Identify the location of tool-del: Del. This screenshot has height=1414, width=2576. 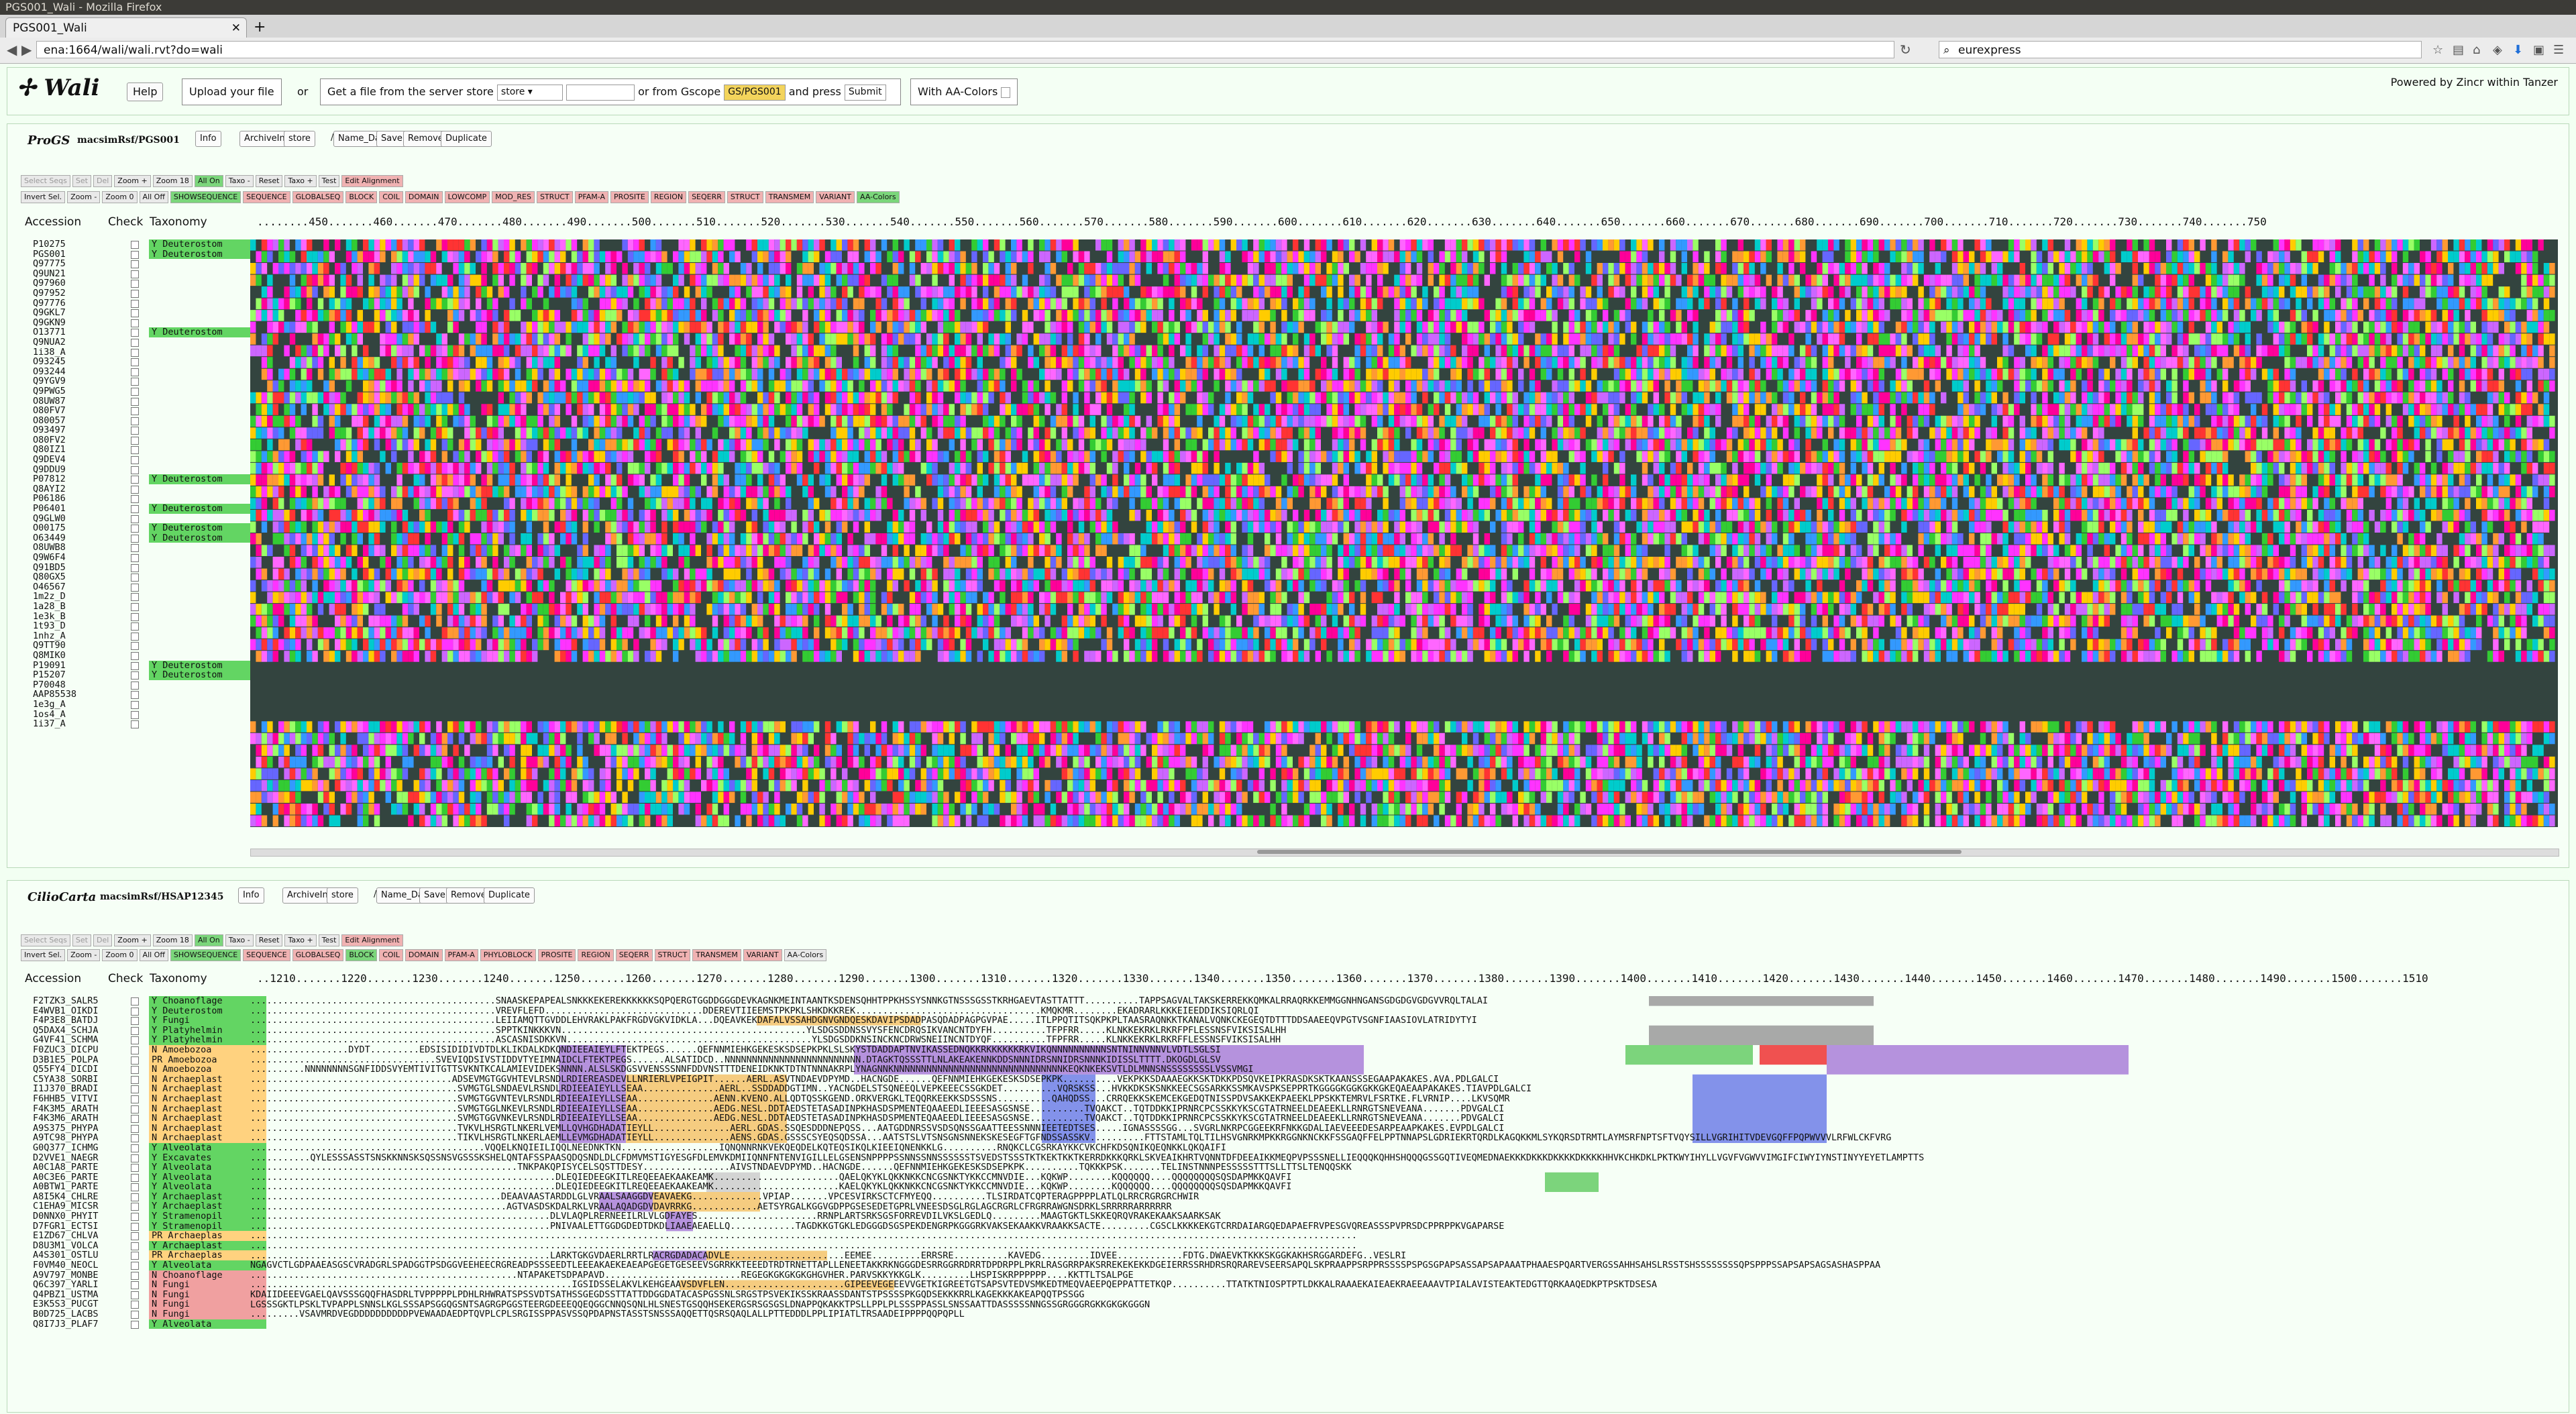
(103, 181).